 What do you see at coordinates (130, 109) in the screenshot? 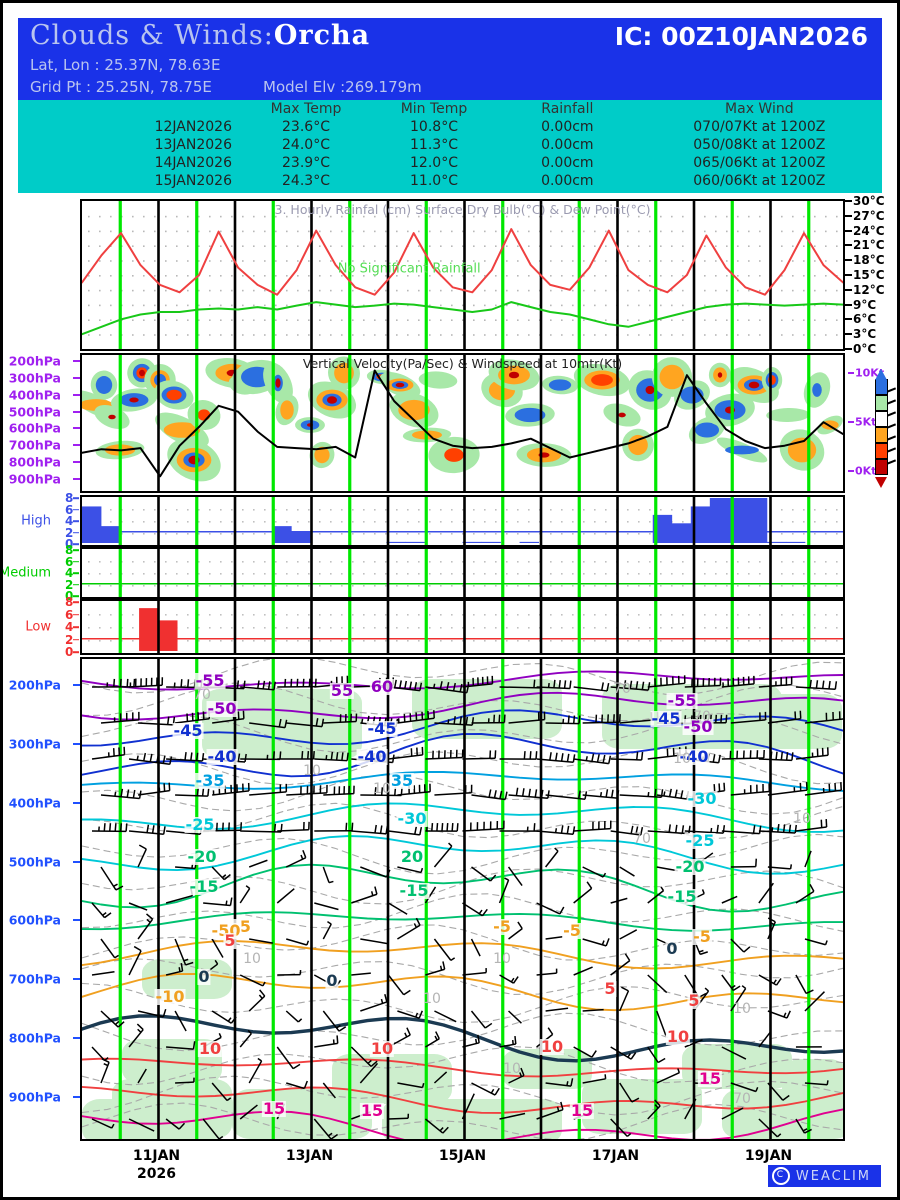
I see `col-date` at bounding box center [130, 109].